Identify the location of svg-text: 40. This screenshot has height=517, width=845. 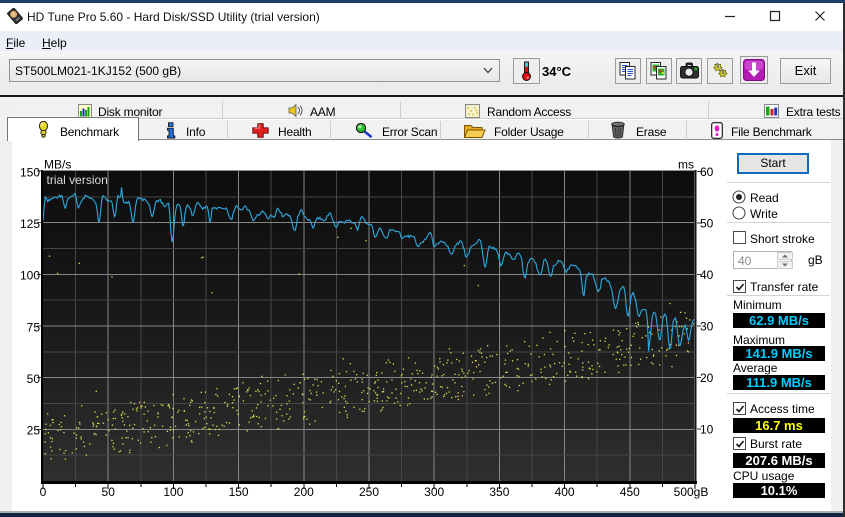
(707, 275).